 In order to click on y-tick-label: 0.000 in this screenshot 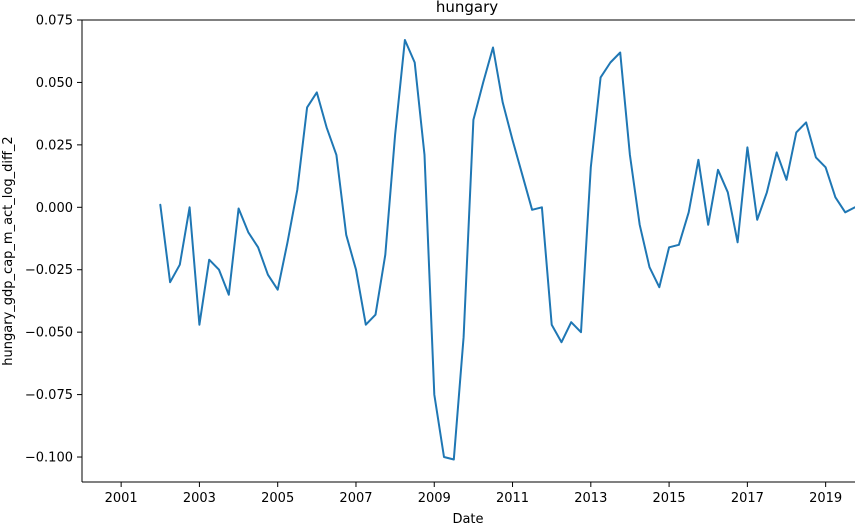, I will do `click(54, 208)`.